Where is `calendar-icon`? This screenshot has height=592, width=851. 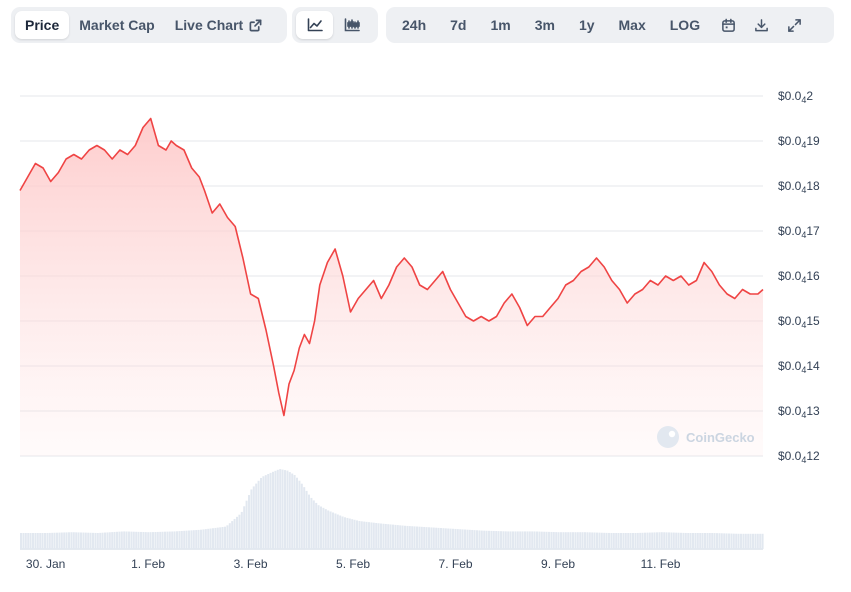 calendar-icon is located at coordinates (728, 25).